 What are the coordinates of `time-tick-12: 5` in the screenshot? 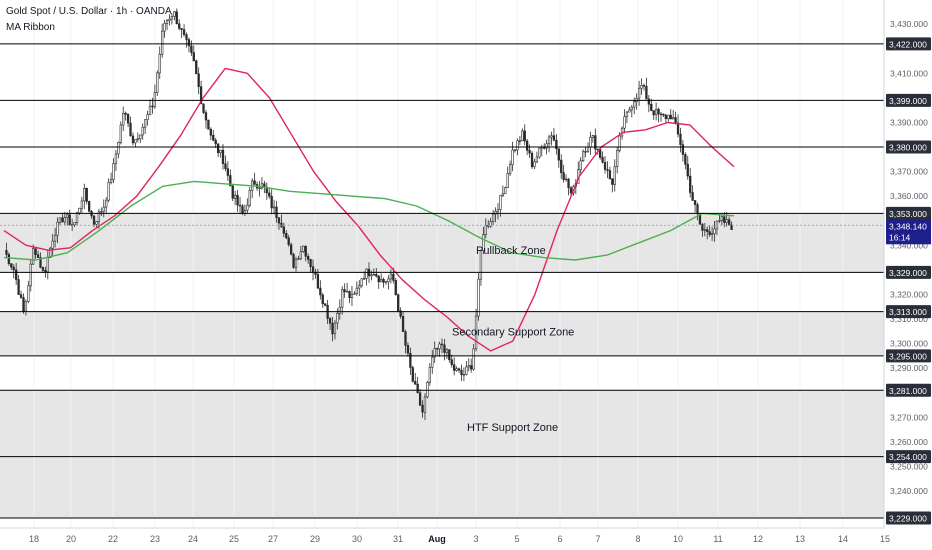 It's located at (516, 539).